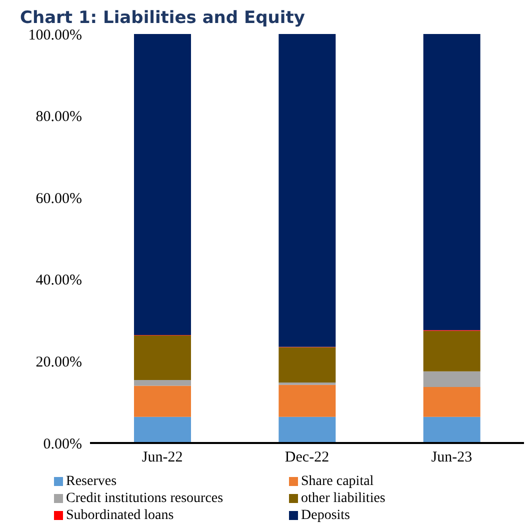  What do you see at coordinates (59, 198) in the screenshot?
I see `y-tick-label: 60.00%` at bounding box center [59, 198].